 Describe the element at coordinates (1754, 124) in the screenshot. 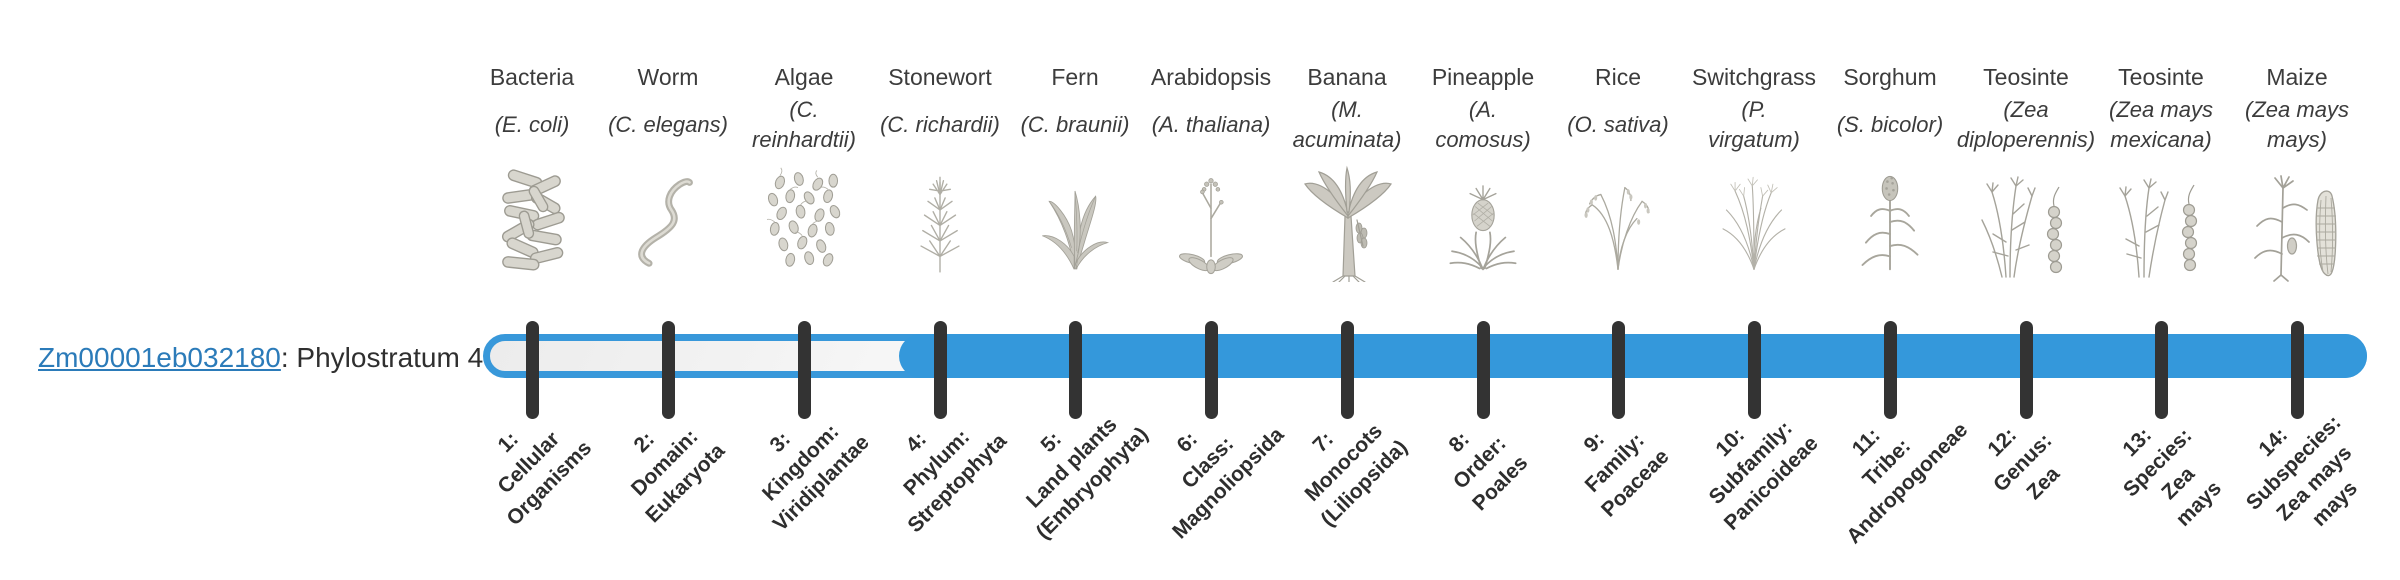

I see `organism-scientific-name: (P. virgatum)` at that location.